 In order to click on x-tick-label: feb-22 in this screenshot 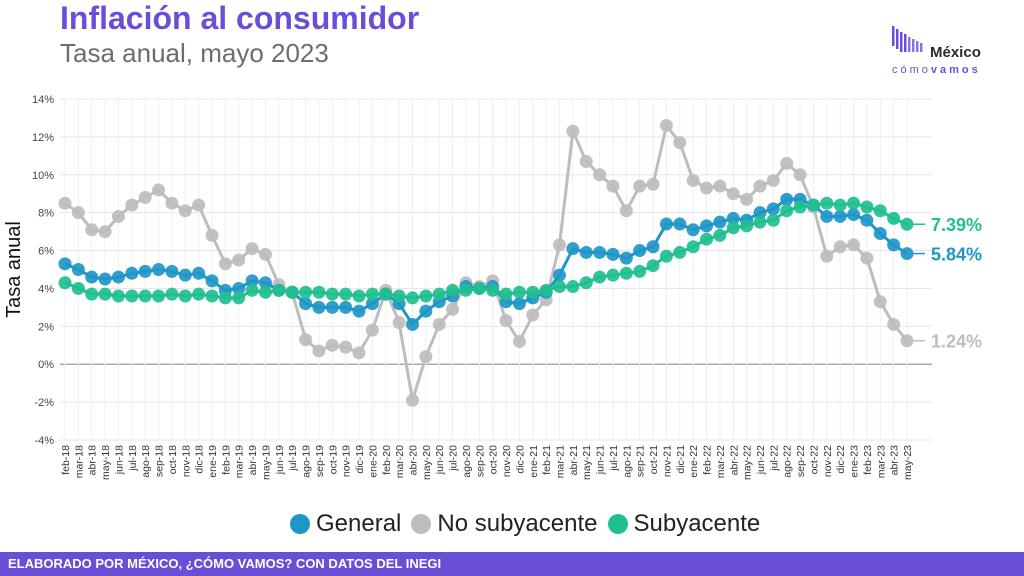, I will do `click(708, 460)`.